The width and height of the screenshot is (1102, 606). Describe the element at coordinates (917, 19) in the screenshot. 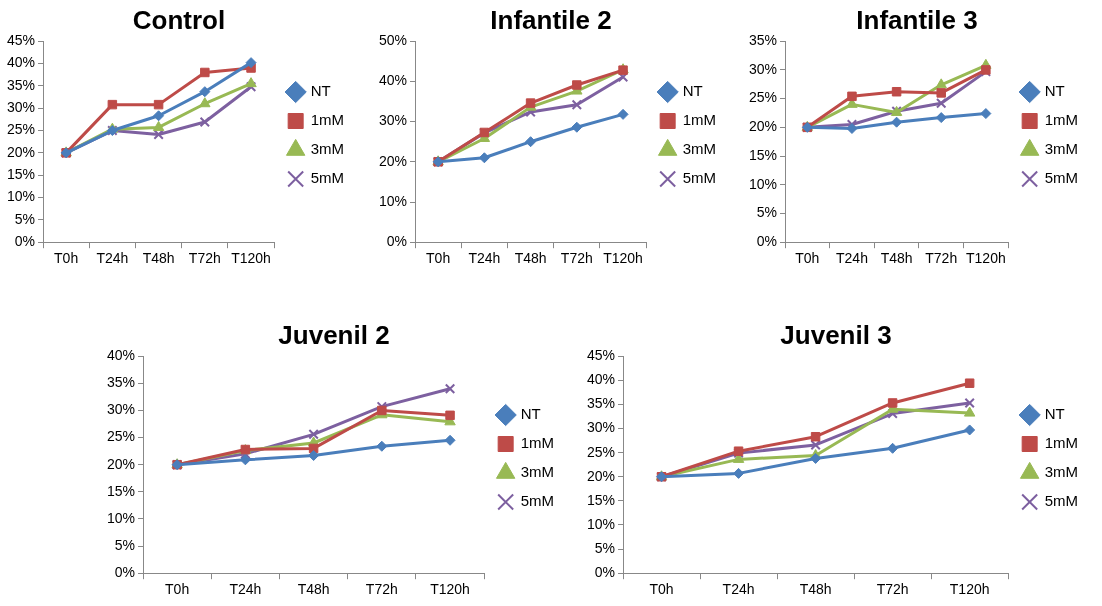

I see `chart-title: Infantile 3` at that location.